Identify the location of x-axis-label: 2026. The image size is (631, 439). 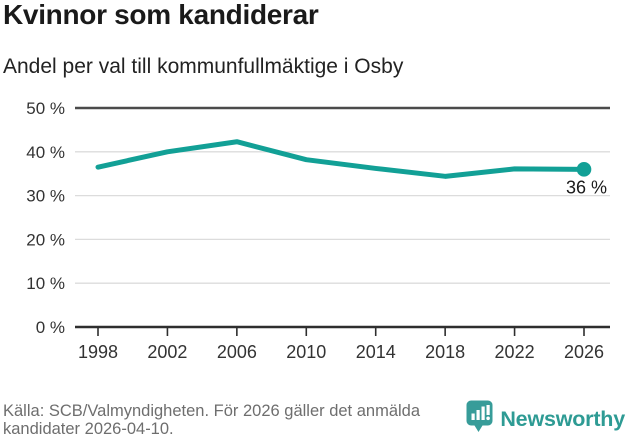
(584, 352).